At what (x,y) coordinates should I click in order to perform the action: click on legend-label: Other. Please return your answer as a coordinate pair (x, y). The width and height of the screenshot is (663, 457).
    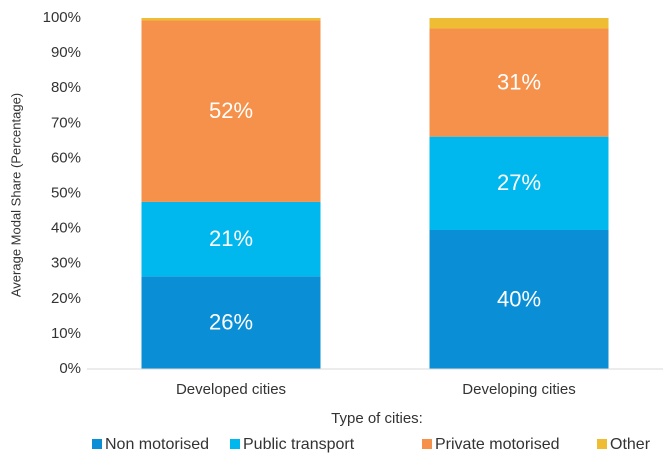
    Looking at the image, I should click on (630, 444).